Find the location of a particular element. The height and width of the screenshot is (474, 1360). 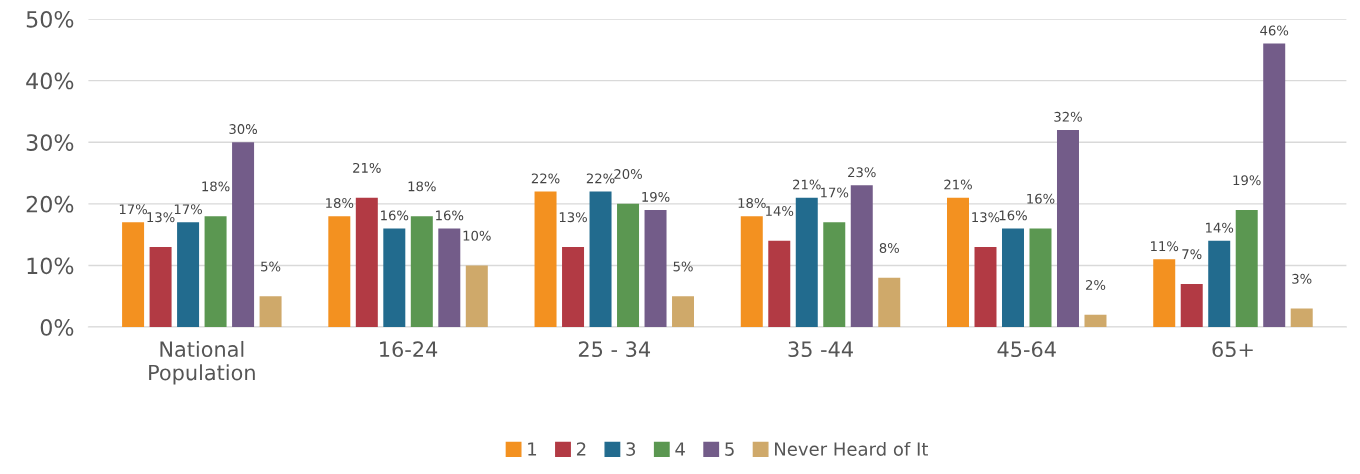

x-tick-label: 16-24 is located at coordinates (409, 349).